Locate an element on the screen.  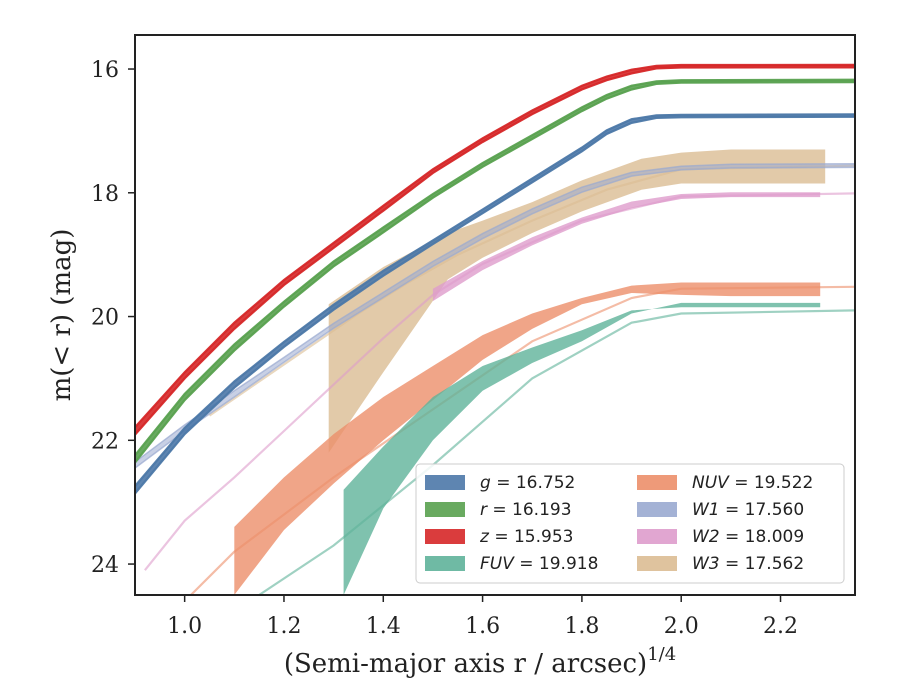
legend-entry-z: z = 15.953 is located at coordinates (526, 537).